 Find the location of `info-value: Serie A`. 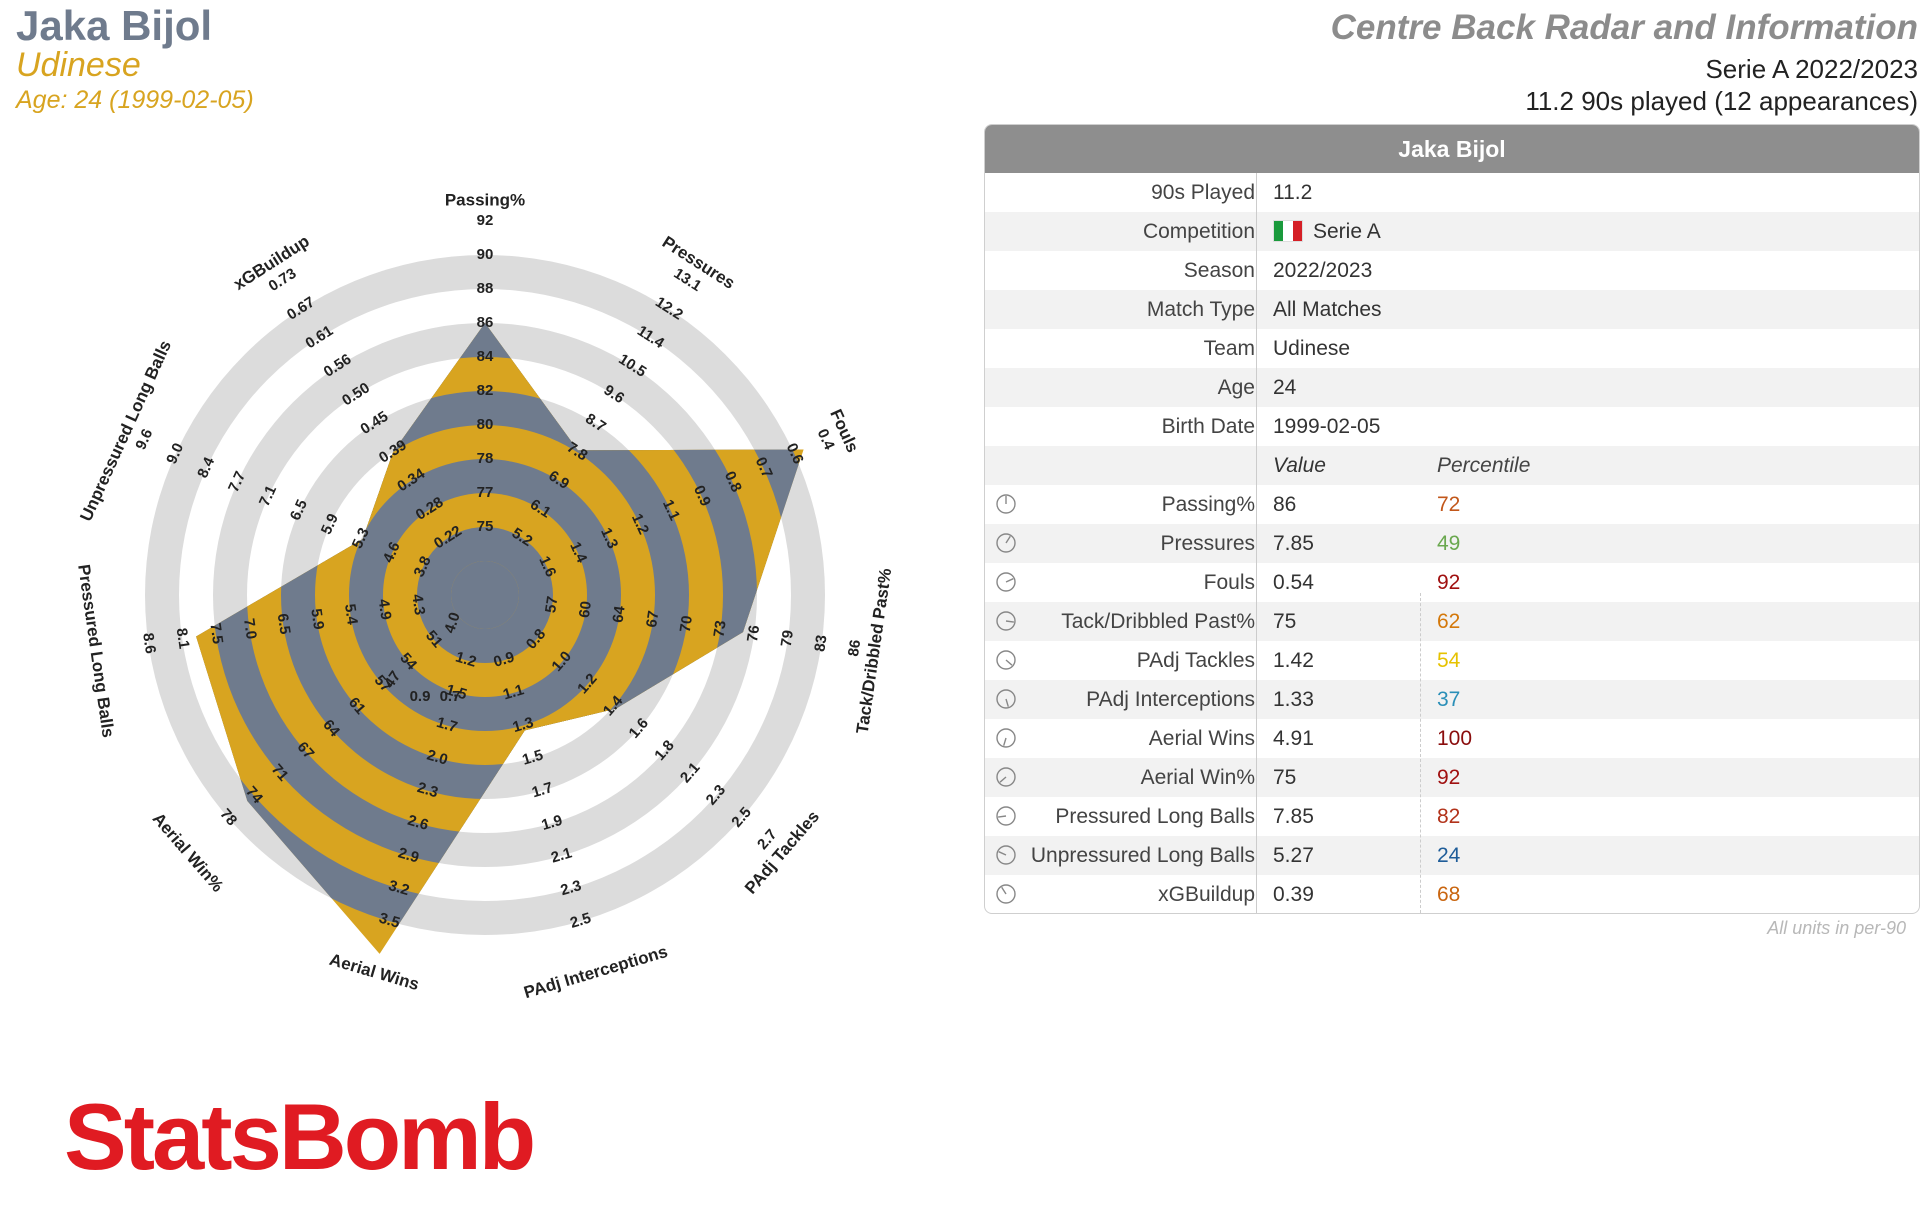

info-value: Serie A is located at coordinates (1327, 231).